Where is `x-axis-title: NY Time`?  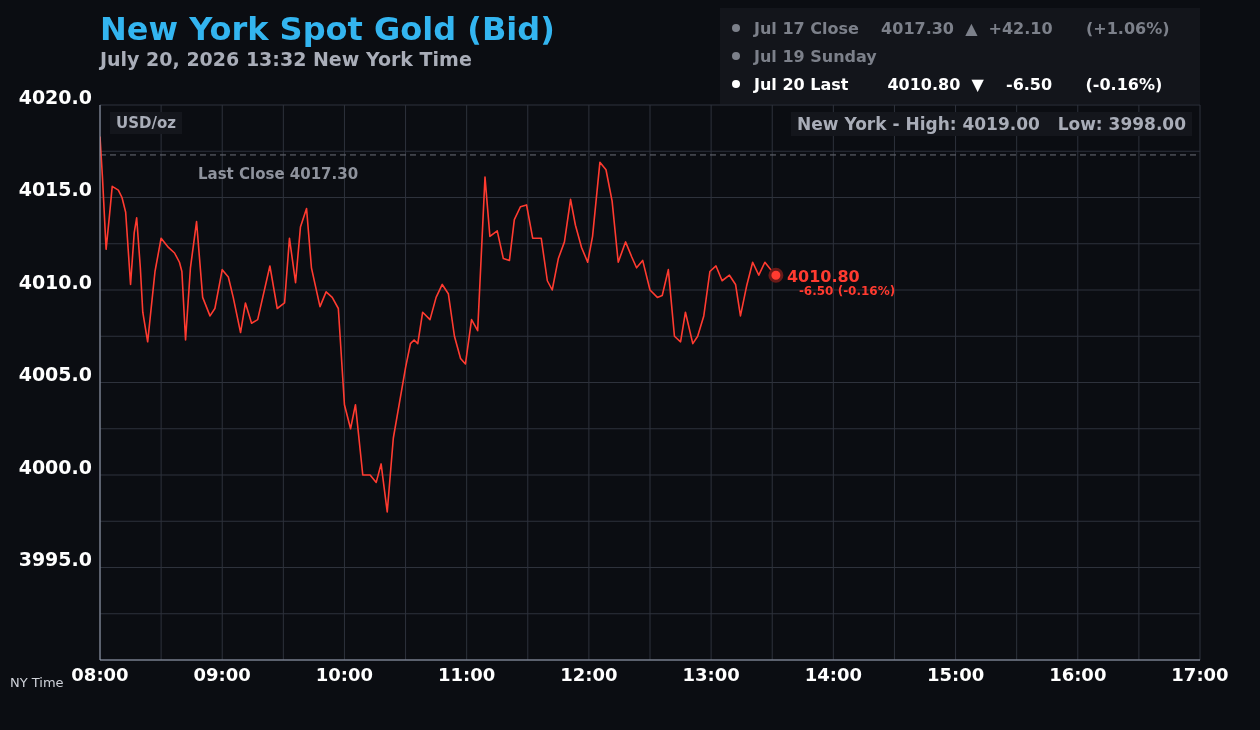
x-axis-title: NY Time is located at coordinates (37, 682).